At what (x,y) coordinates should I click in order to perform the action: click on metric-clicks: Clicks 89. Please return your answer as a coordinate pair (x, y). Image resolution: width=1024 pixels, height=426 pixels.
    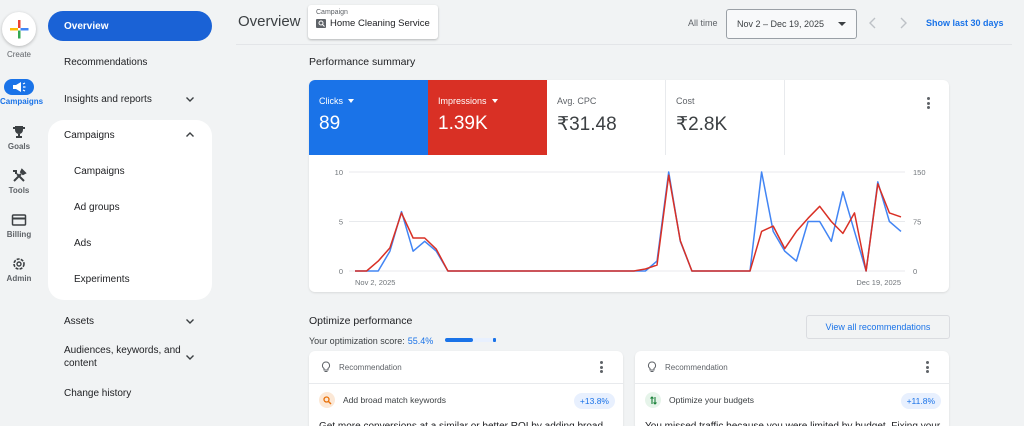
    Looking at the image, I should click on (368, 117).